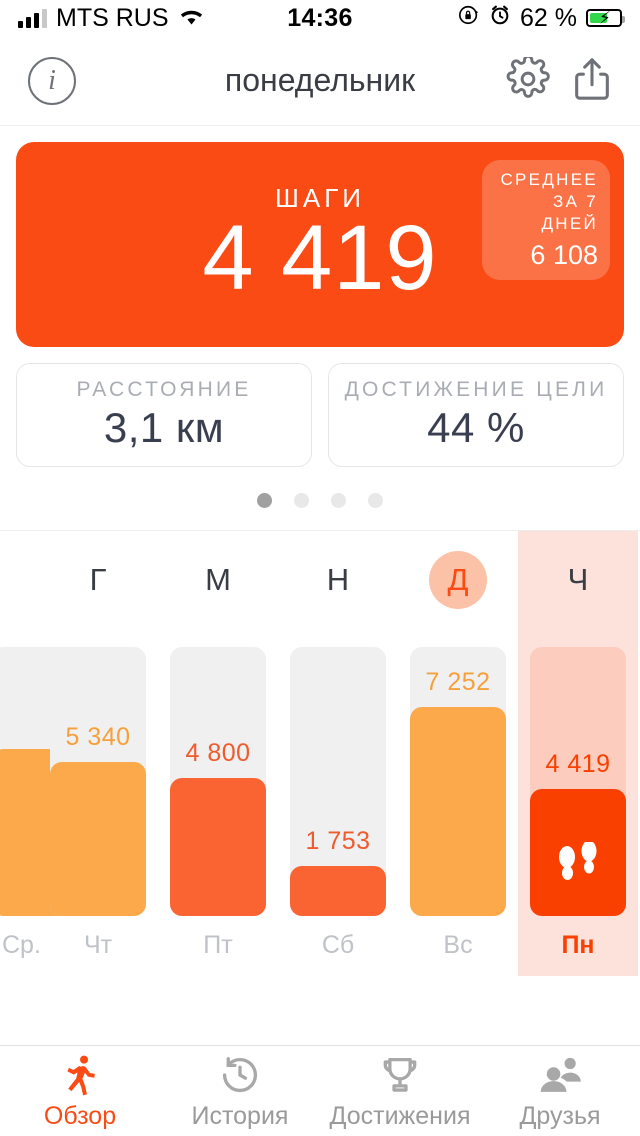 The width and height of the screenshot is (640, 1136). What do you see at coordinates (549, 180) in the screenshot?
I see `average-label-line-1: СРЕДНЕЕ` at bounding box center [549, 180].